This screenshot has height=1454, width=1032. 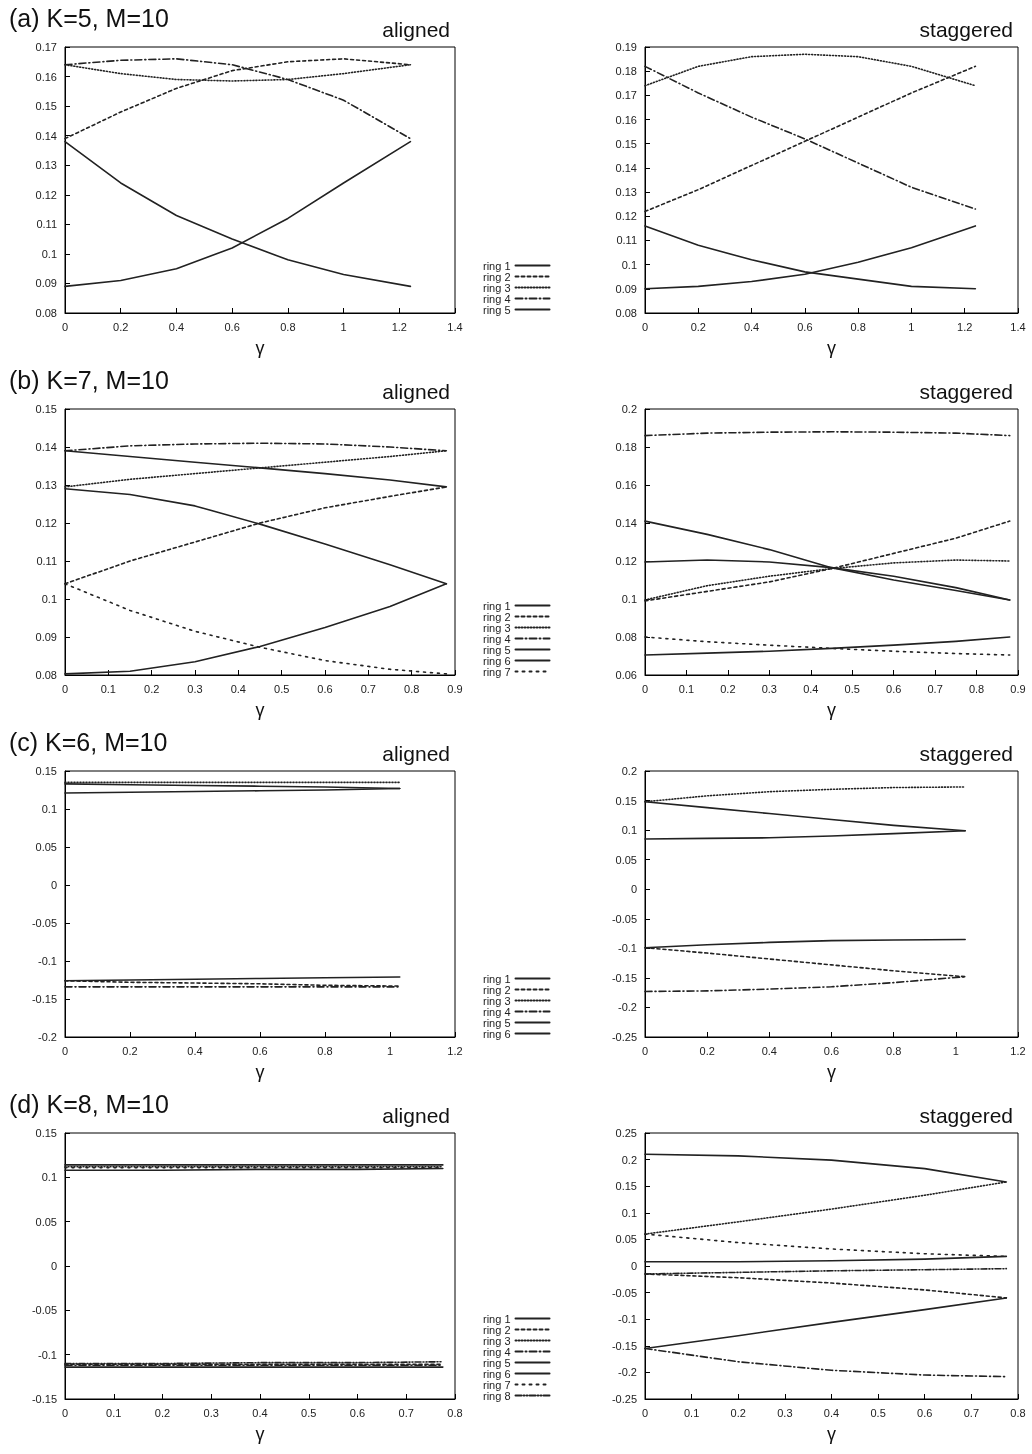 What do you see at coordinates (46, 47) in the screenshot?
I see `y-tick-label: 0.17` at bounding box center [46, 47].